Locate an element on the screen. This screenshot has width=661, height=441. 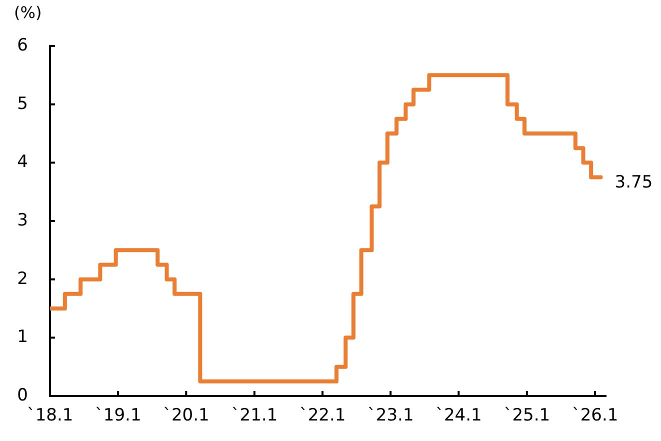
y-tick-label: 2 is located at coordinates (22, 278).